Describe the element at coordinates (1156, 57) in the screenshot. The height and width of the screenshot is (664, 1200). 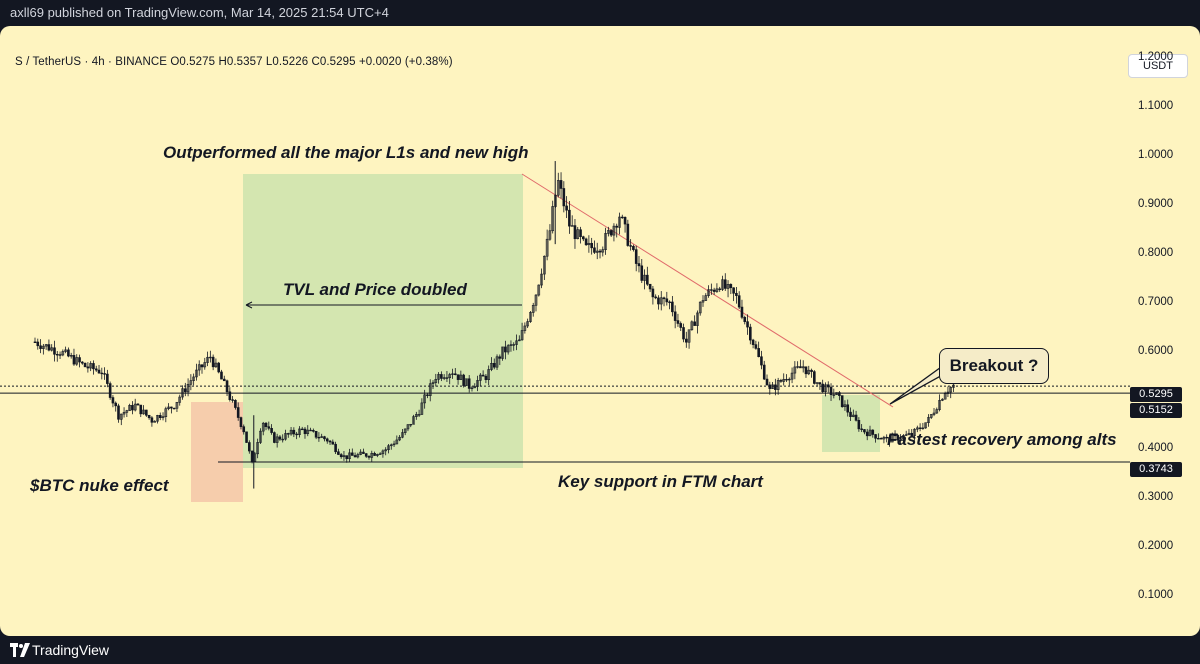
I see `y-tick-label: 1.2000` at that location.